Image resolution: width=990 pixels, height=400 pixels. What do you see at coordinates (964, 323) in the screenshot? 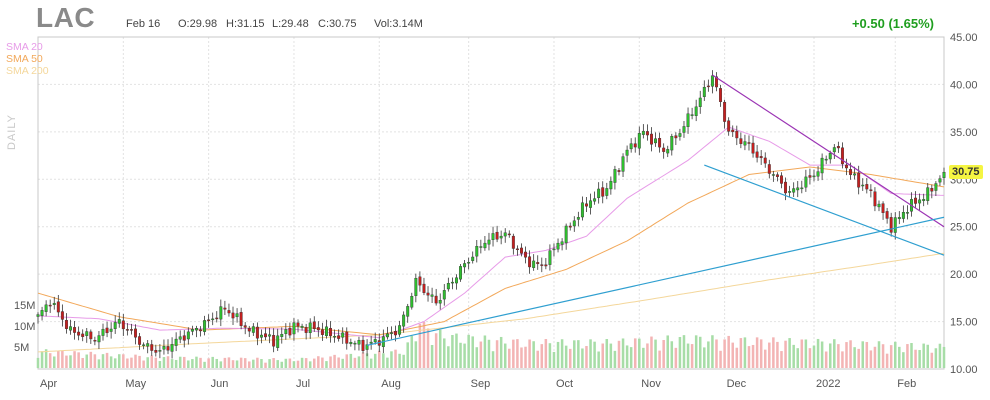
I see `y-tick-label: 15.00` at bounding box center [964, 323].